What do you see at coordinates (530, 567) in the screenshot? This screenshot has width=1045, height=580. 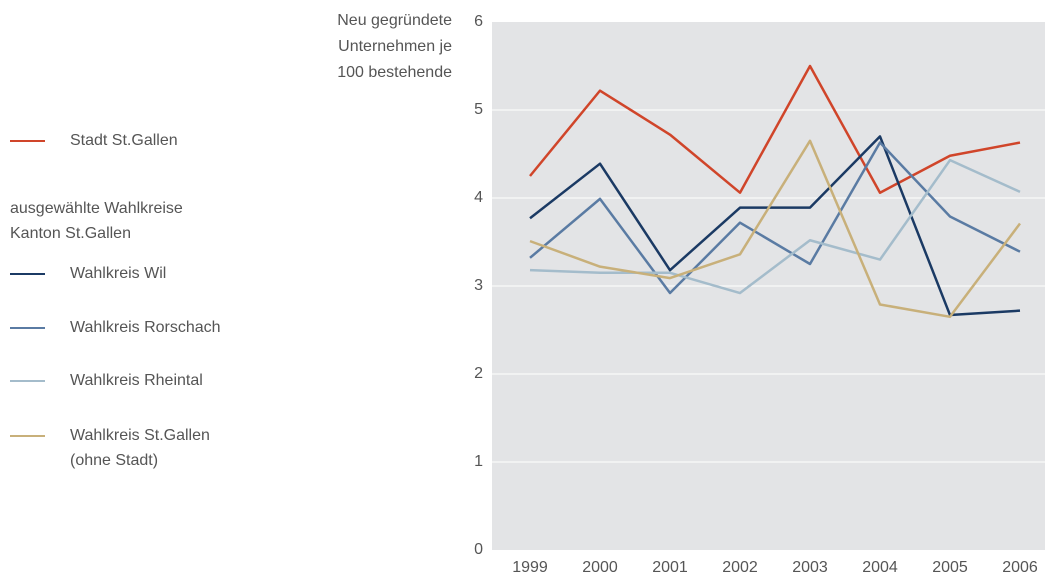 I see `x-tick-label: 1999` at bounding box center [530, 567].